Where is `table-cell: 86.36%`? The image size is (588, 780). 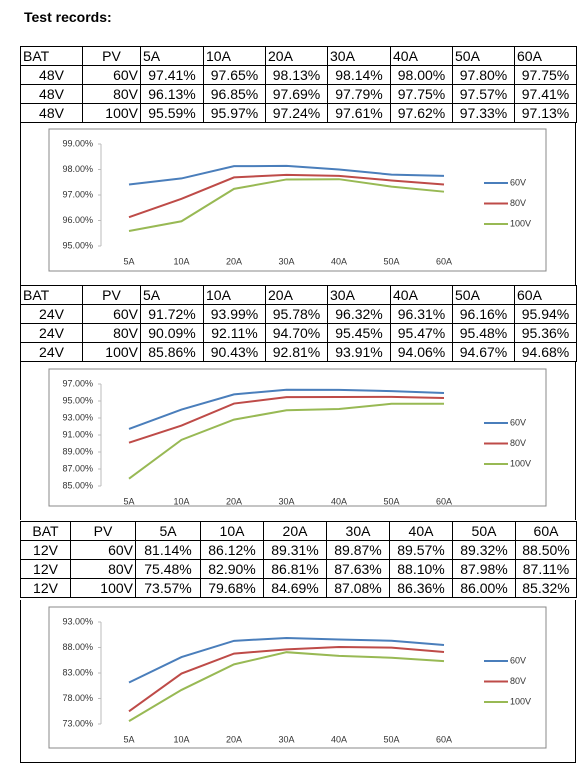 table-cell: 86.36% is located at coordinates (421, 588).